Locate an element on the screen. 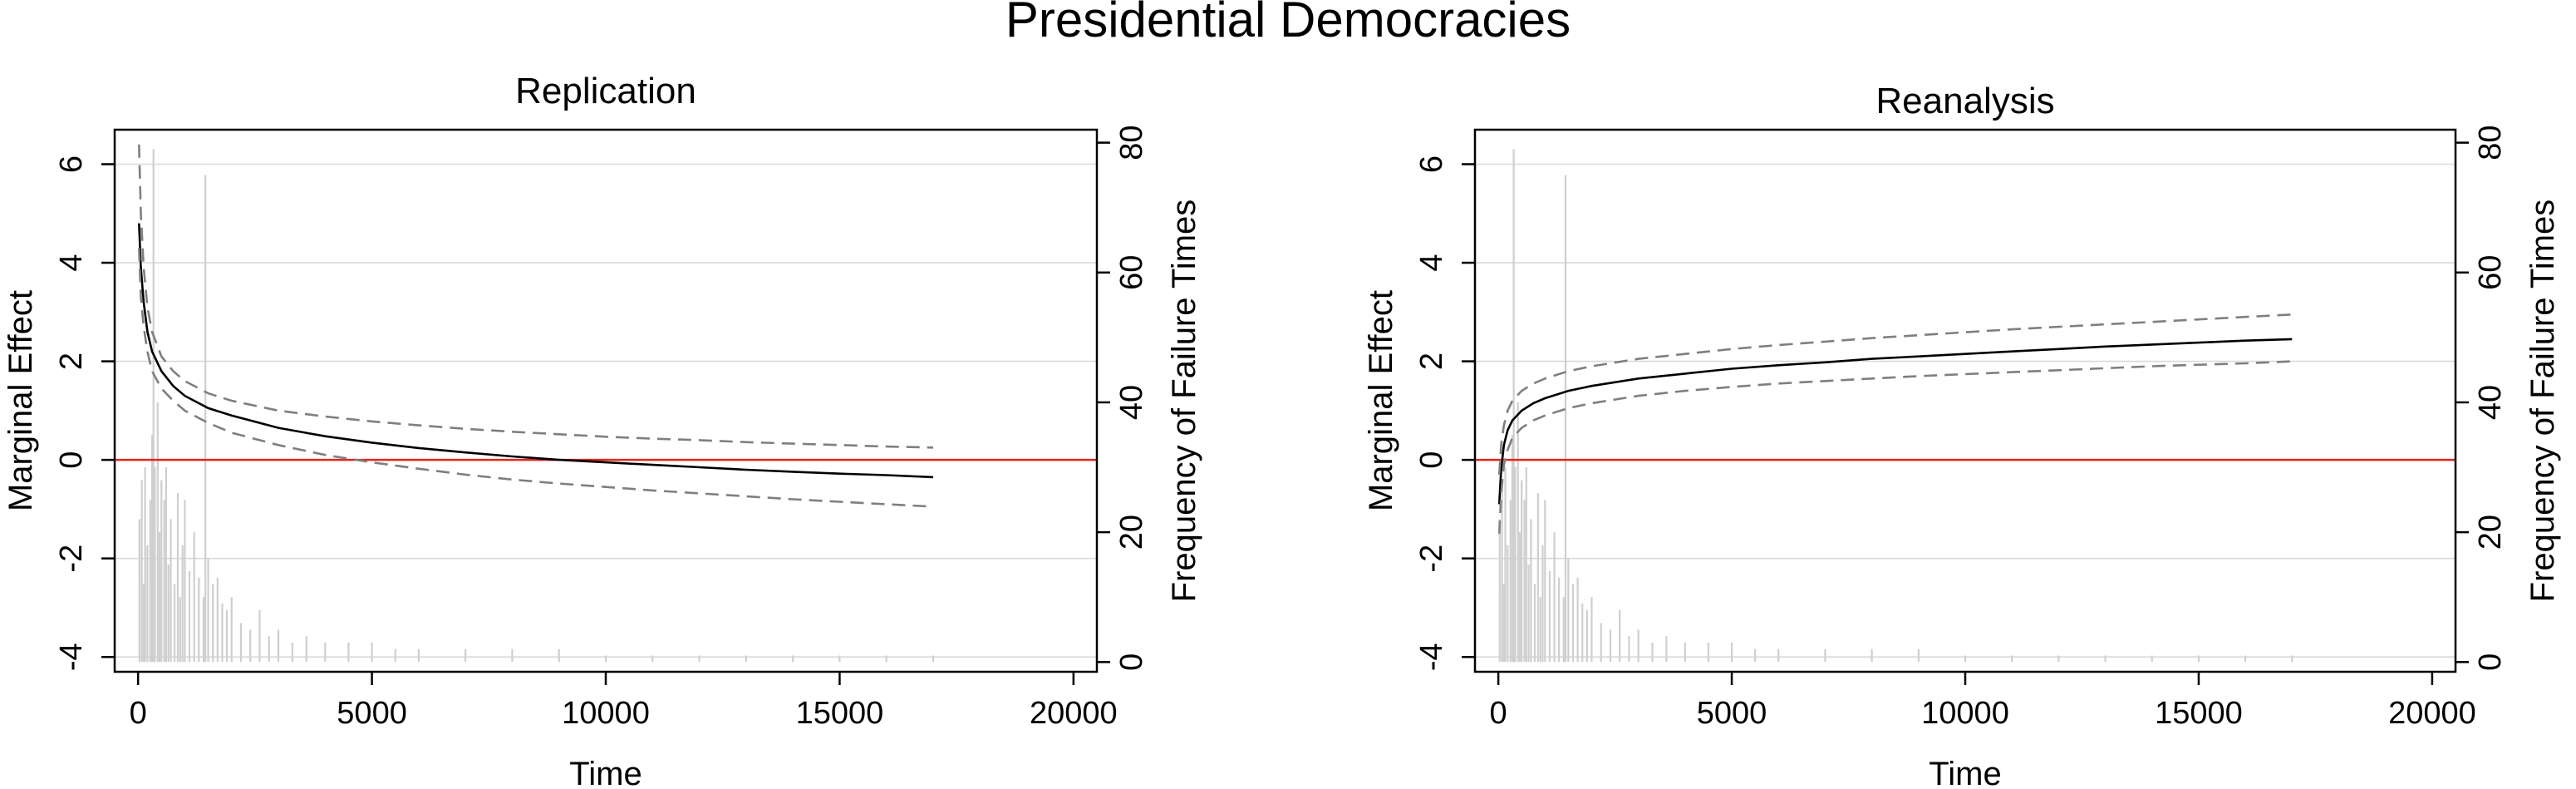 The width and height of the screenshot is (2576, 789). panel-title: Replication is located at coordinates (605, 91).